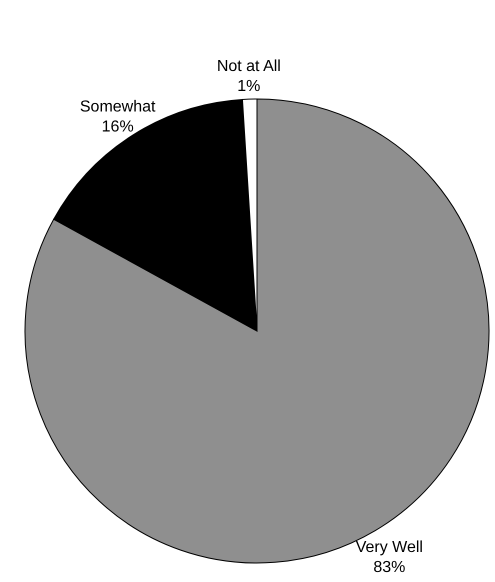 The width and height of the screenshot is (495, 582). What do you see at coordinates (389, 547) in the screenshot?
I see `slice-label: Very Well` at bounding box center [389, 547].